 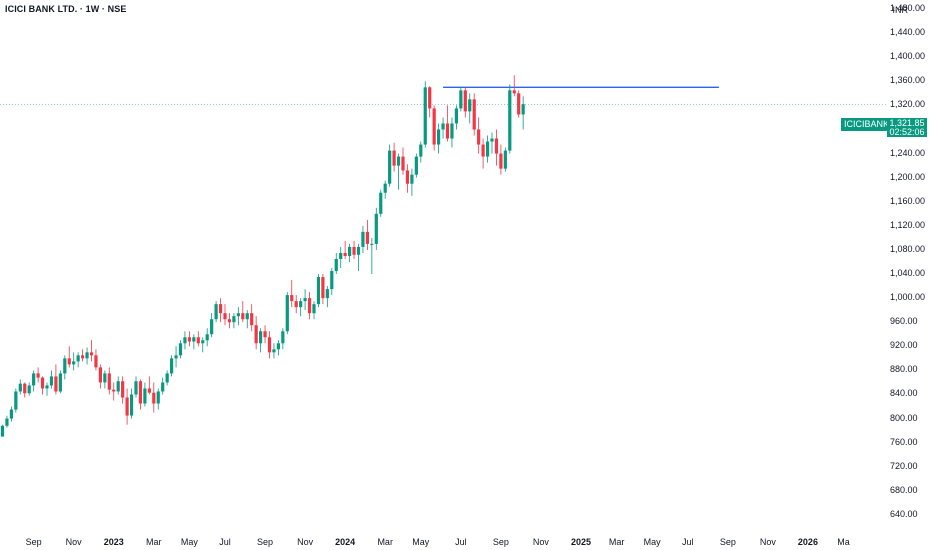 What do you see at coordinates (540, 542) in the screenshot?
I see `x-tick-label: Nov` at bounding box center [540, 542].